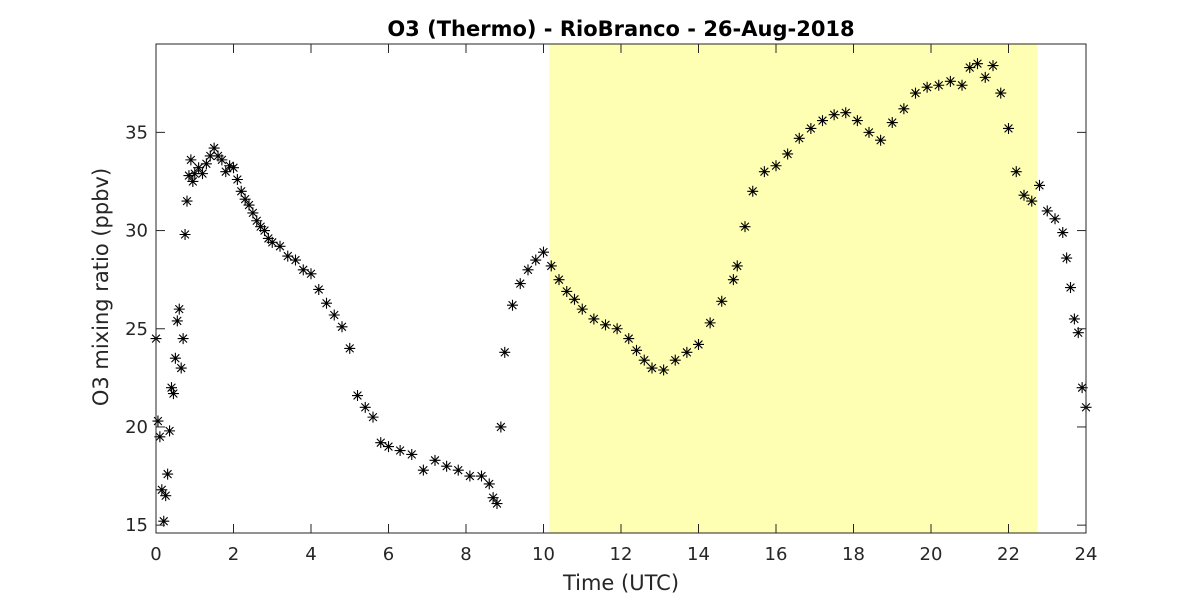 The height and width of the screenshot is (605, 1200). I want to click on chart-title: O3 (Thermo) - RioBranco - 26-Aug-2018, so click(620, 29).